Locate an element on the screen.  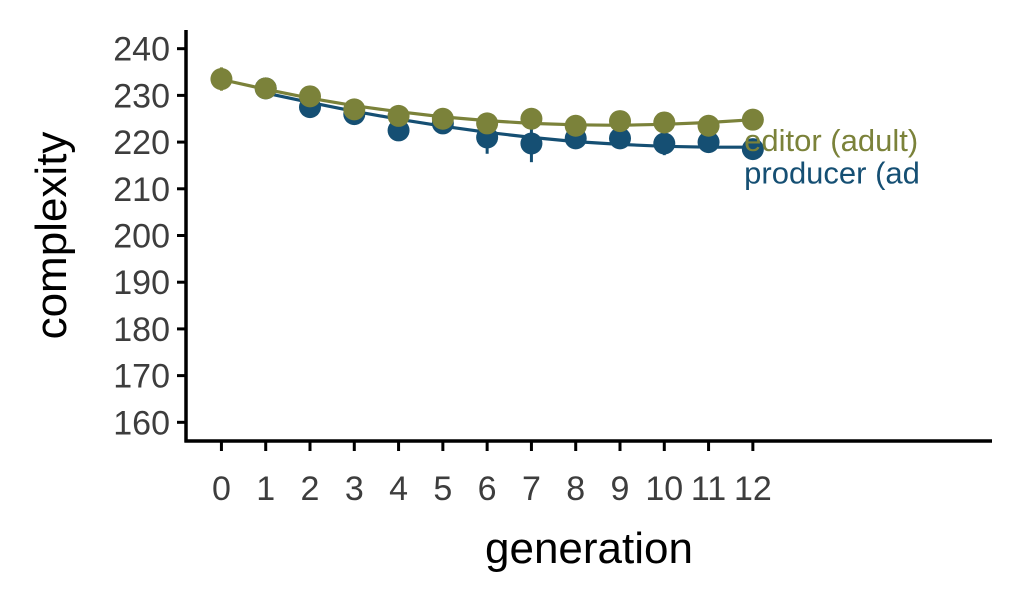
x-tick-label: 5 is located at coordinates (442, 489).